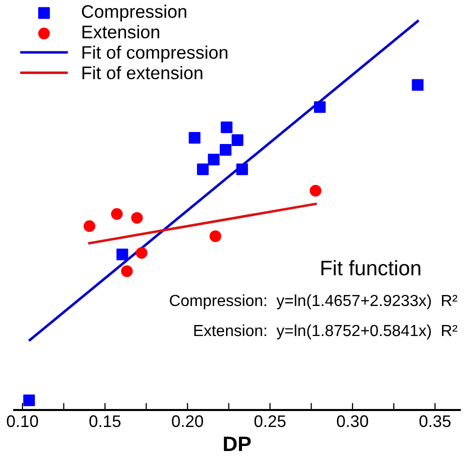 Image resolution: width=474 pixels, height=474 pixels. What do you see at coordinates (314, 302) in the screenshot?
I see `annotation: Compression: y=ln(1.4657+2.9233x) R²` at bounding box center [314, 302].